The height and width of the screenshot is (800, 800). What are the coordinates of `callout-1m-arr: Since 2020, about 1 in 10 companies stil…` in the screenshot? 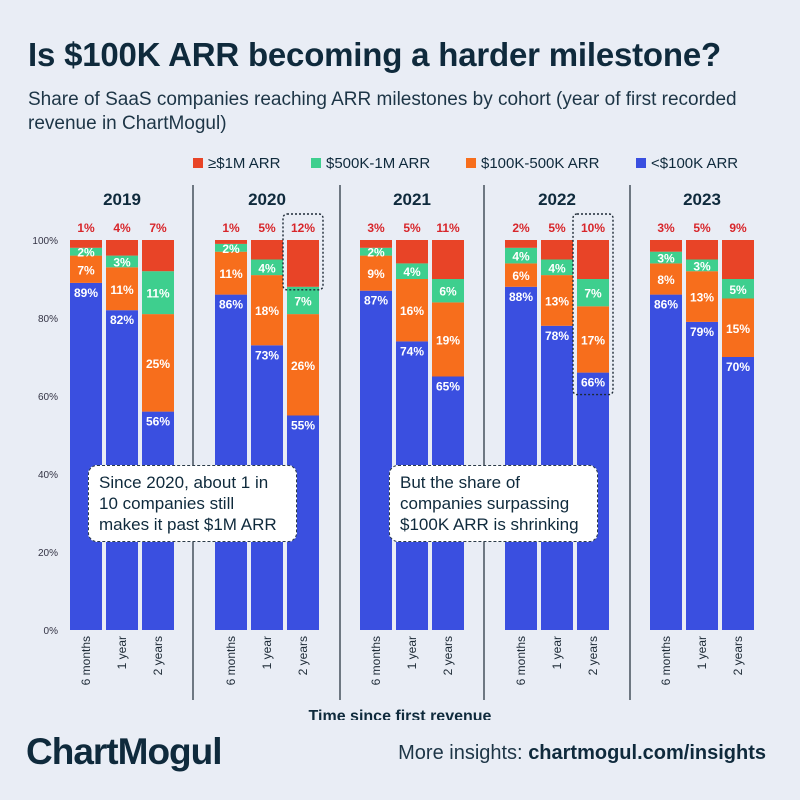 It's located at (192, 503).